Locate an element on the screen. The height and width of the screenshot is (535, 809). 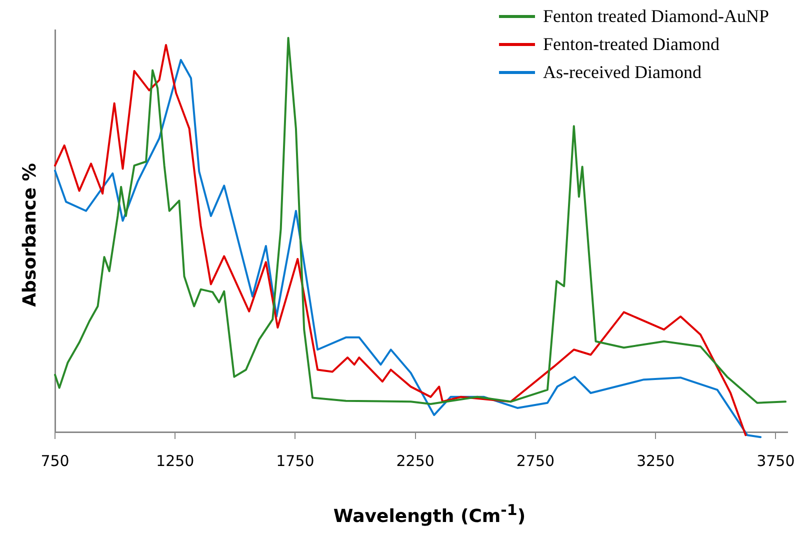
x-tick-label: 750 is located at coordinates (55, 461).